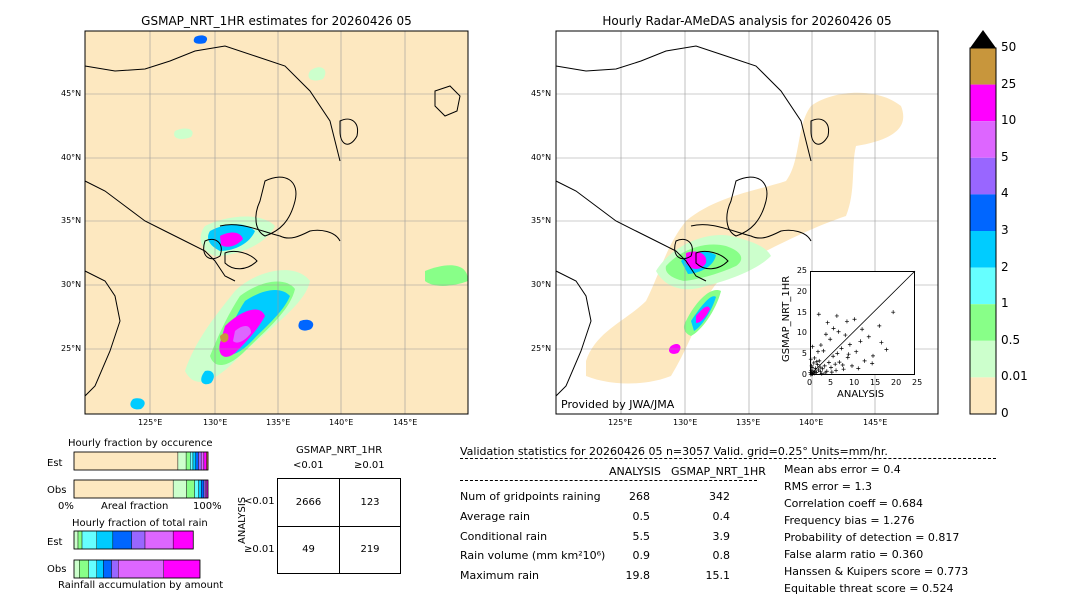 This screenshot has height=612, width=1080. What do you see at coordinates (875, 422) in the screenshot?
I see `right-lon-label-145: 145°E` at bounding box center [875, 422].